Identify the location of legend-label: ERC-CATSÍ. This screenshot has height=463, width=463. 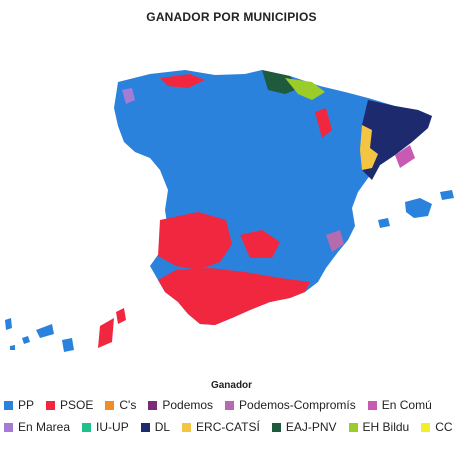
(228, 427).